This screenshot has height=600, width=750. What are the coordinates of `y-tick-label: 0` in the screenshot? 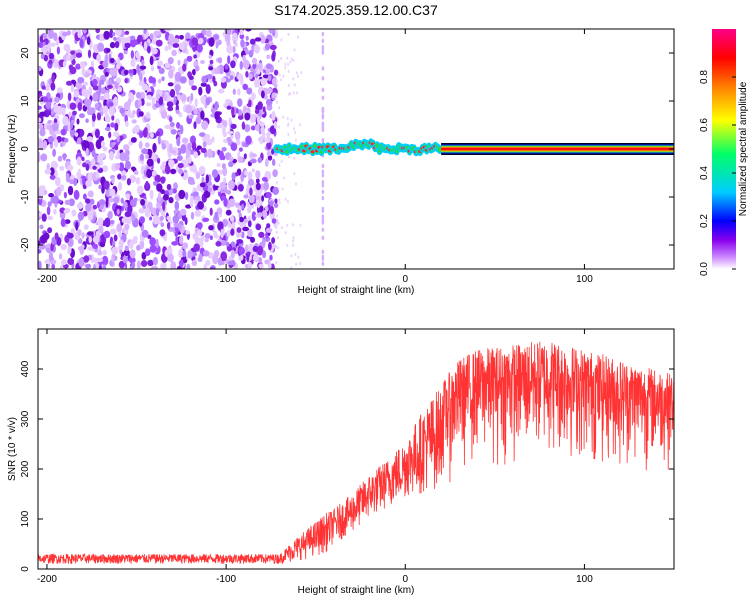 It's located at (25, 149).